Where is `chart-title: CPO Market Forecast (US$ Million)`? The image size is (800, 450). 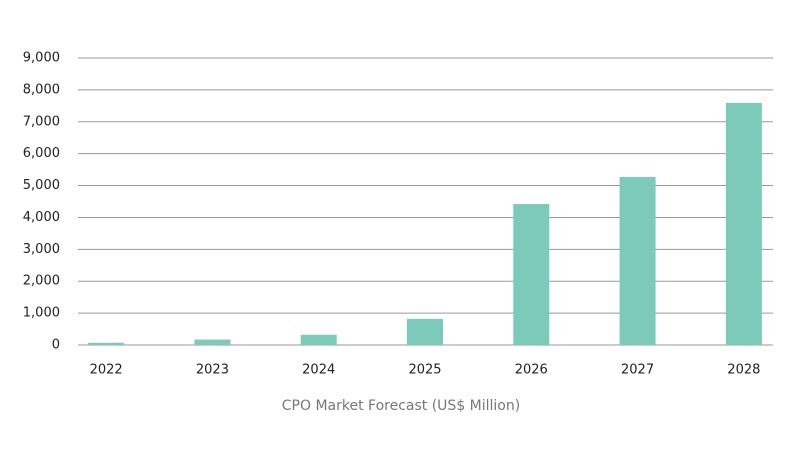 chart-title: CPO Market Forecast (US$ Million) is located at coordinates (401, 406).